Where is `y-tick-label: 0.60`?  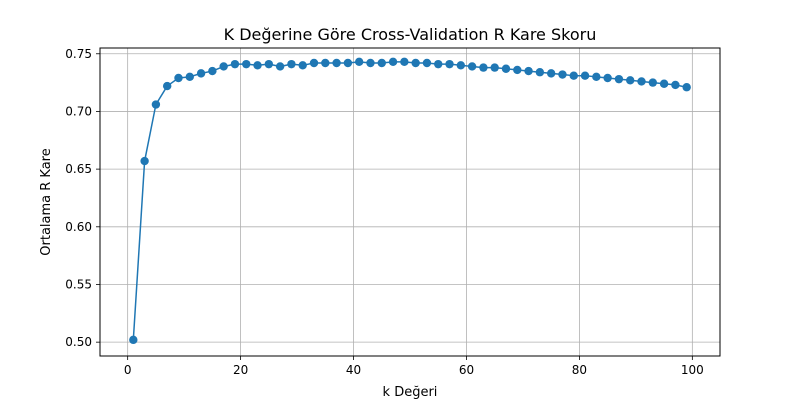
y-tick-label: 0.60 is located at coordinates (78, 227).